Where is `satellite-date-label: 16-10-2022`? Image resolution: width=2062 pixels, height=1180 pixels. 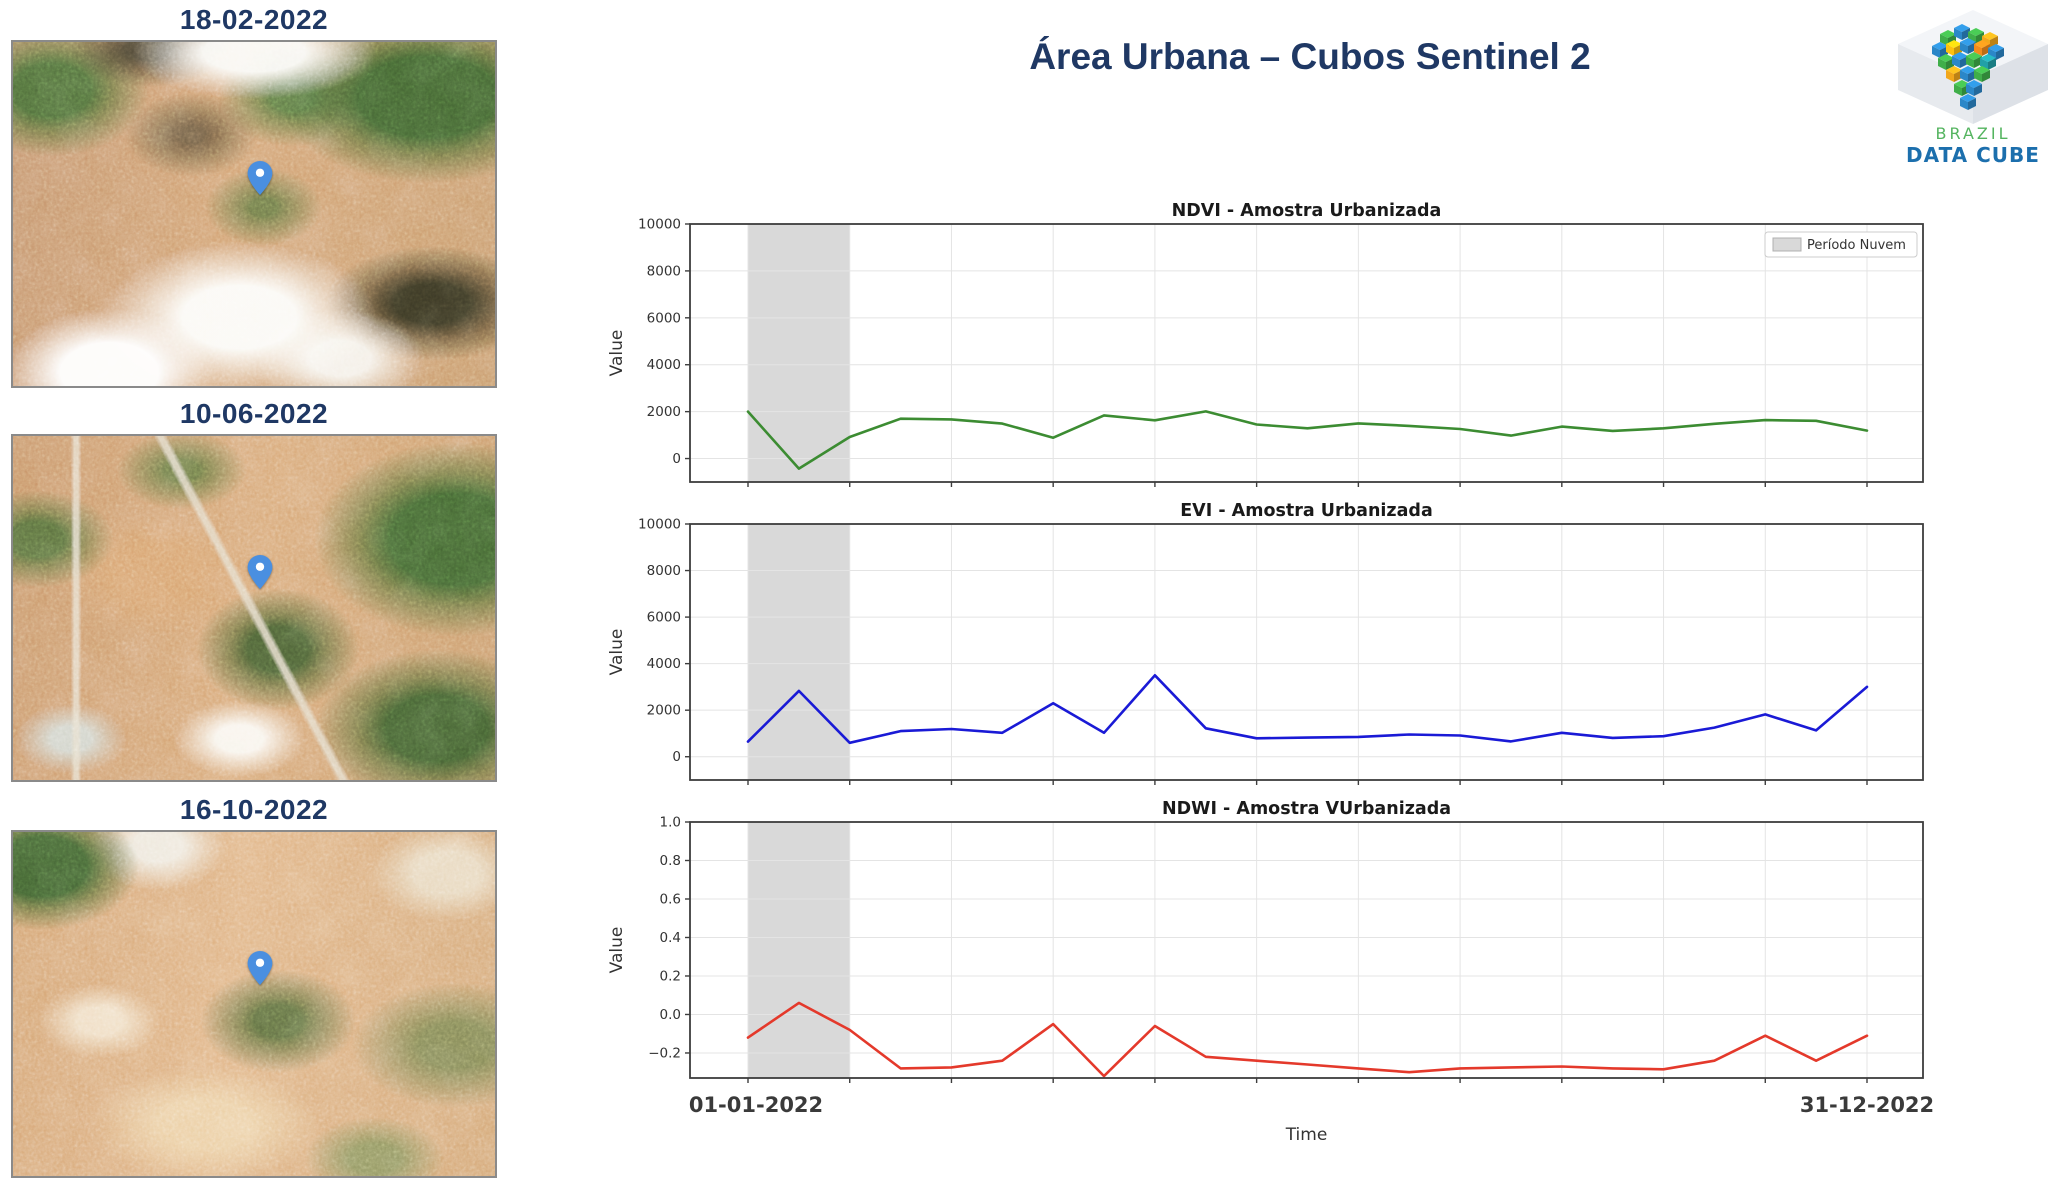 satellite-date-label: 16-10-2022 is located at coordinates (254, 809).